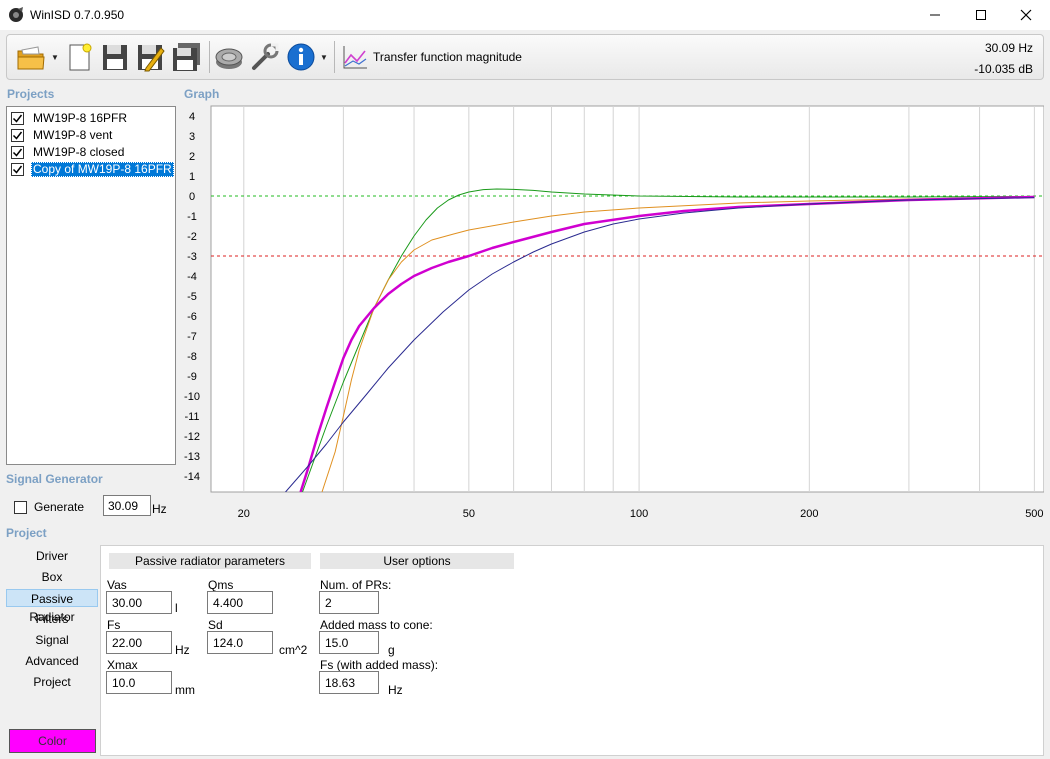  I want to click on fs-added-mass-input, so click(349, 682).